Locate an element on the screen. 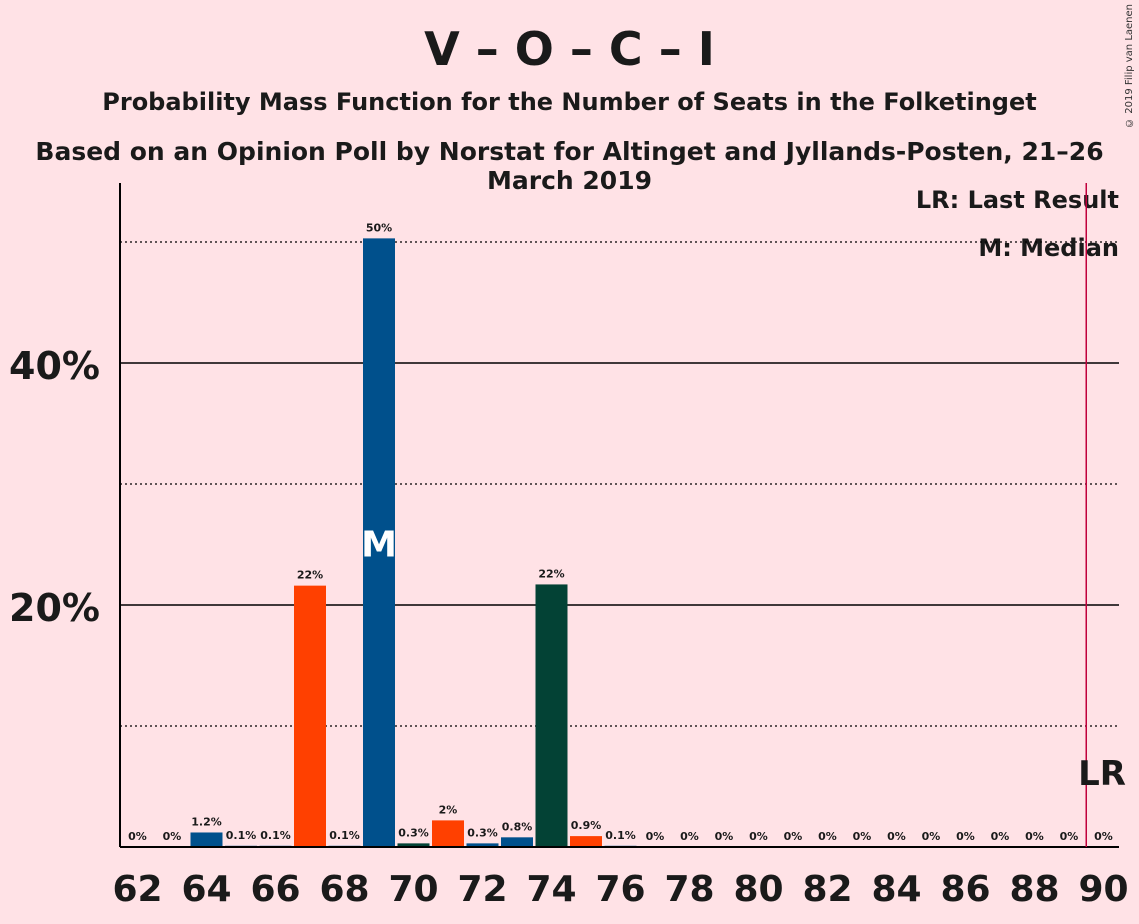  x-tick-label: 66 is located at coordinates (275, 889).